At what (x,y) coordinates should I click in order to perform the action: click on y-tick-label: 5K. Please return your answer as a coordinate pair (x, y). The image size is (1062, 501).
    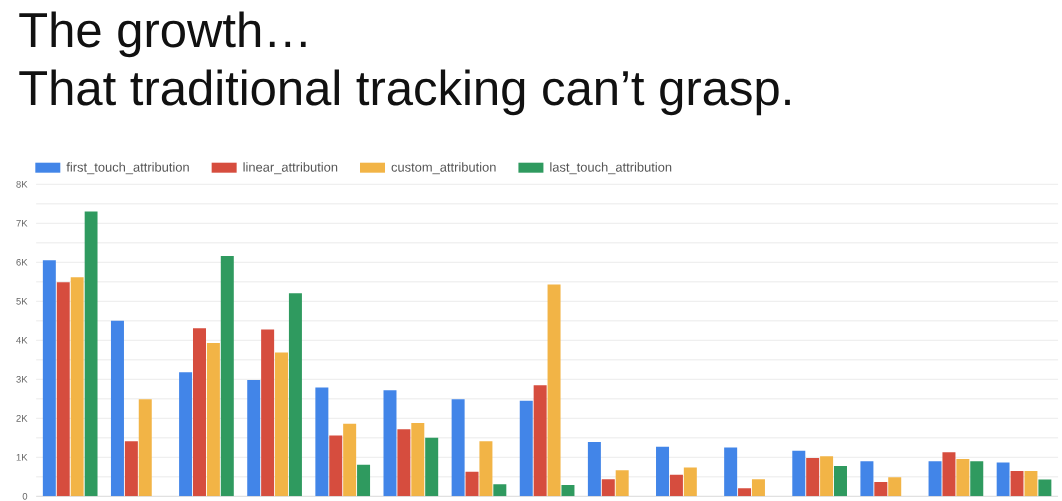
    Looking at the image, I should click on (22, 301).